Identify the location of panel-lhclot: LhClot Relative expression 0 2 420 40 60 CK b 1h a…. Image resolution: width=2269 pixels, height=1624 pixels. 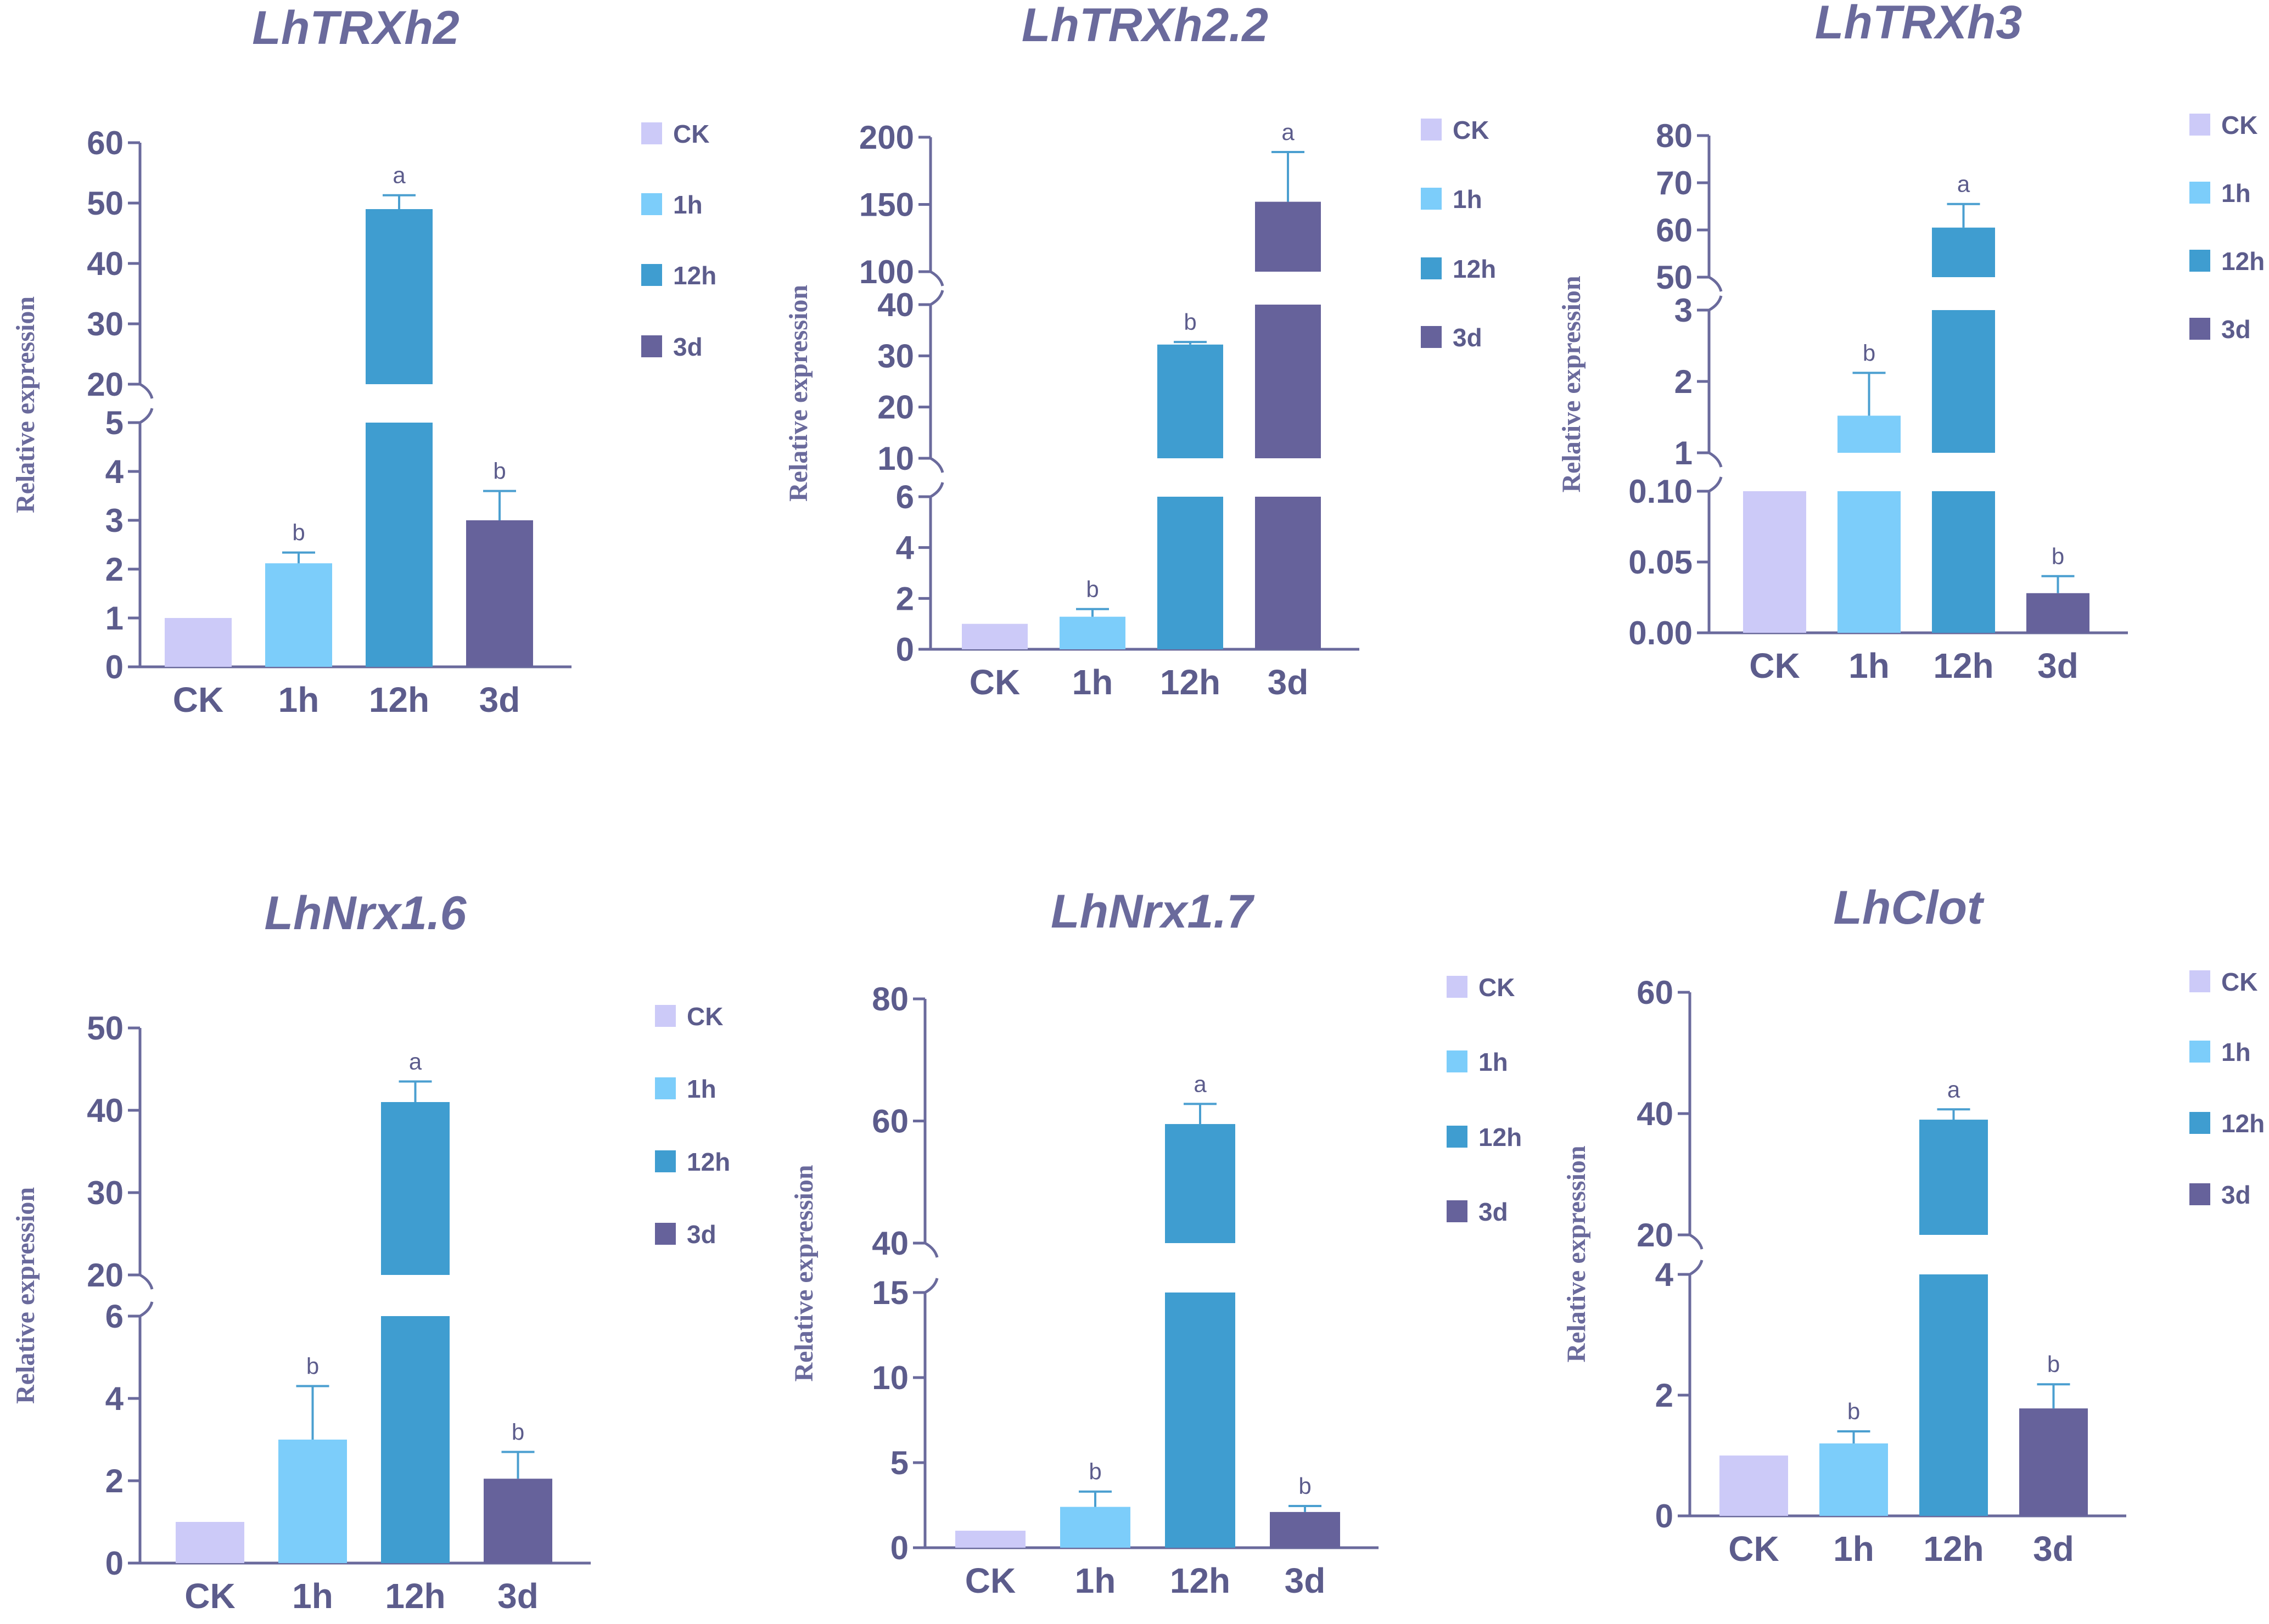
(1914, 1225).